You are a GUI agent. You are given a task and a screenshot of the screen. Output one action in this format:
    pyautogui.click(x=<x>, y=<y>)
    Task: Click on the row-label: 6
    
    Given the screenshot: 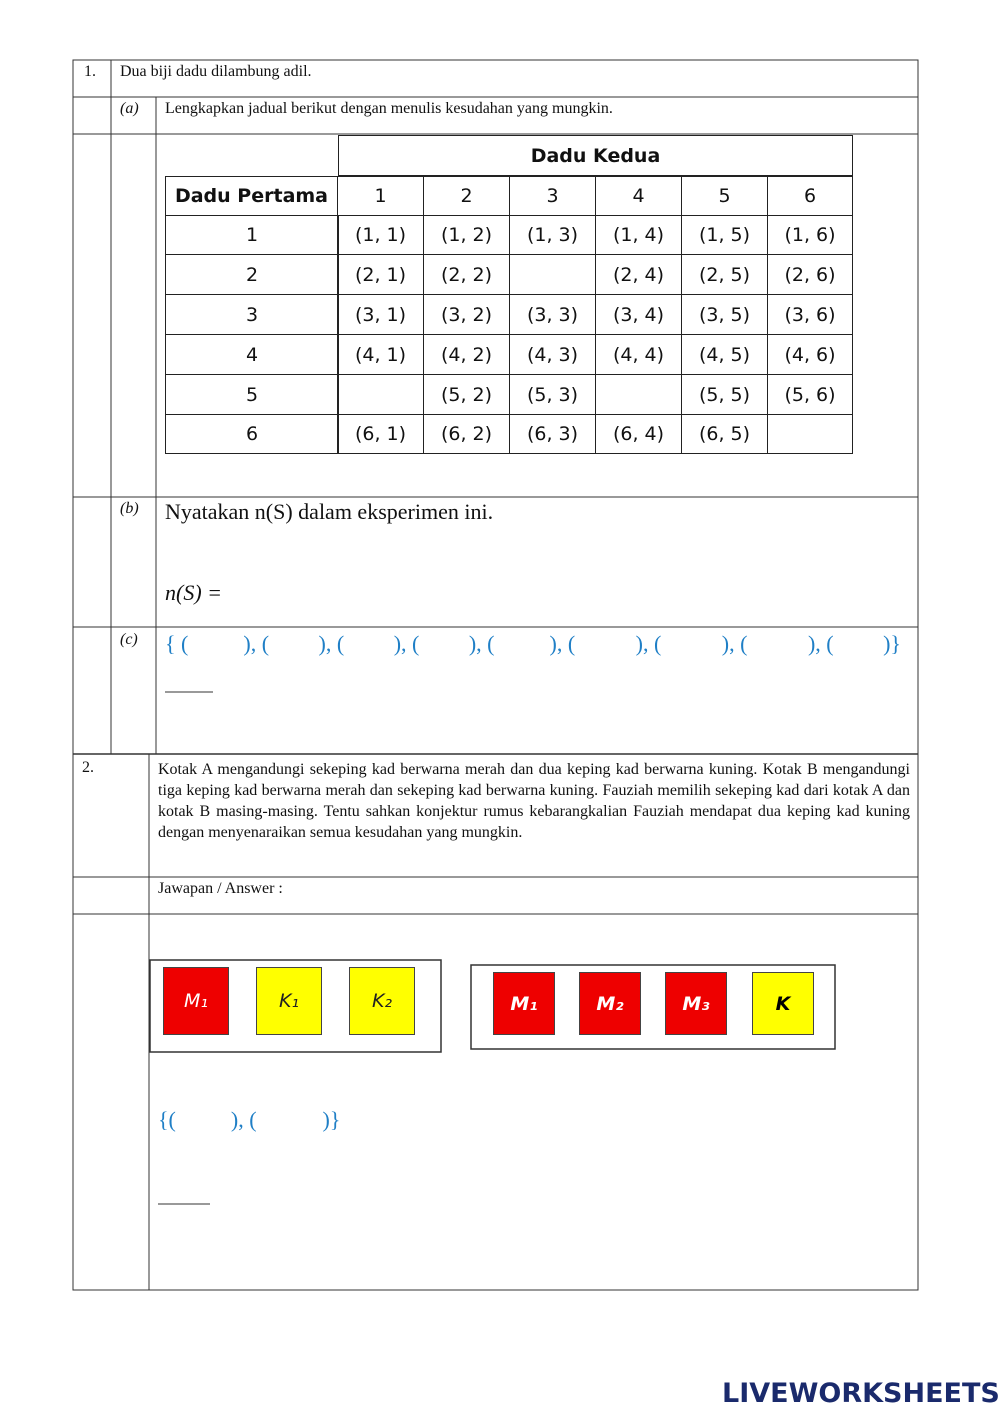 What is the action you would take?
    pyautogui.click(x=252, y=434)
    